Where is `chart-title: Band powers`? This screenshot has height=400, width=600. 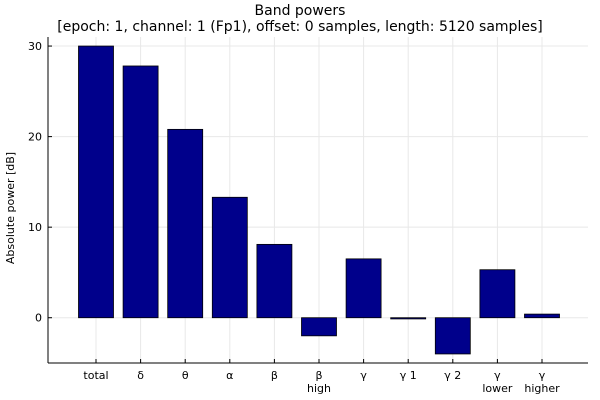
chart-title: Band powers is located at coordinates (300, 11).